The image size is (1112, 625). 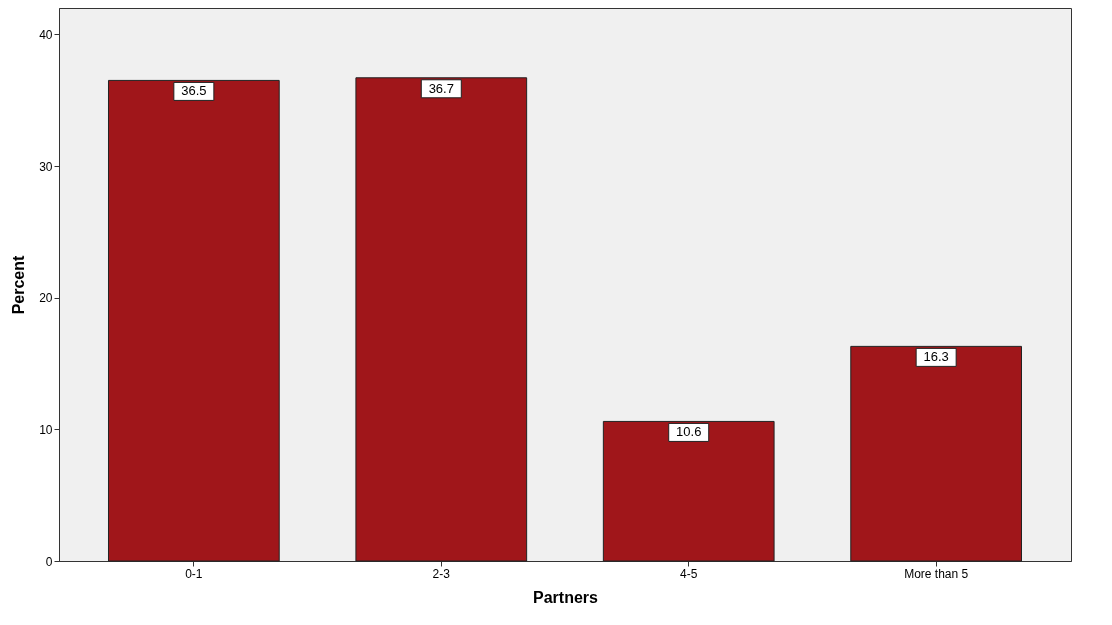 I want to click on x-tick-label: 0-1, so click(x=194, y=573).